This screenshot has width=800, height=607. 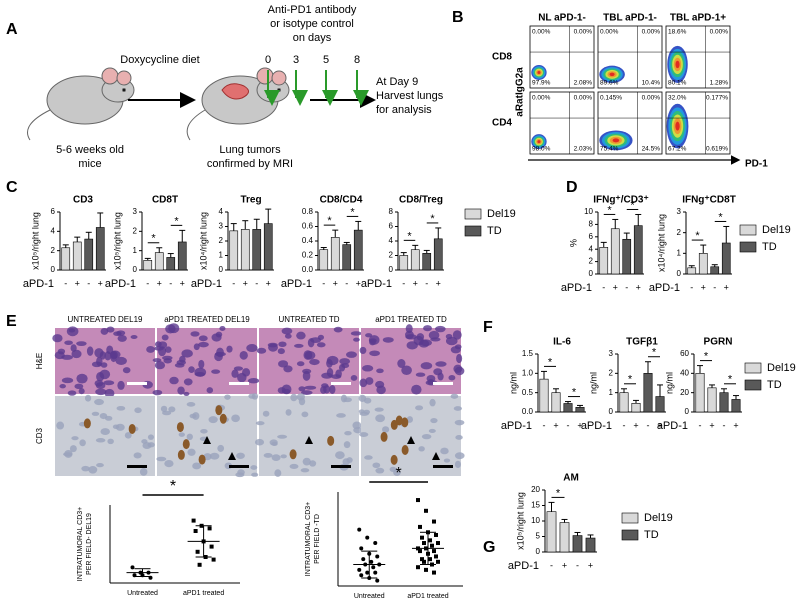 I want to click on y-tick-label: 5, so click(x=538, y=536).